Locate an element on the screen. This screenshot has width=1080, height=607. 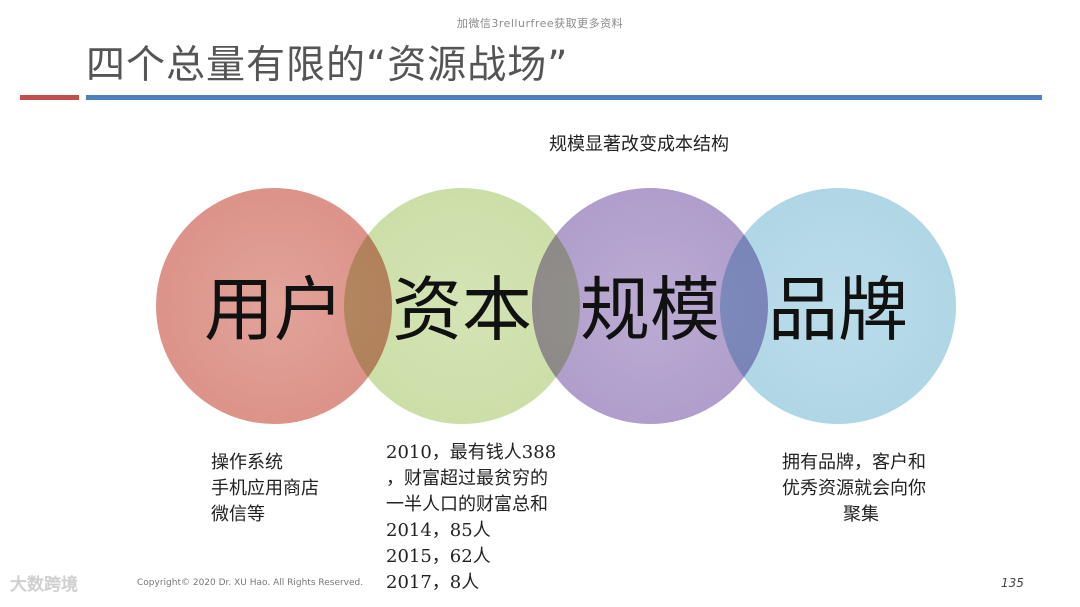
top-watermark: 加微信3rellurfree获取更多资料 is located at coordinates (540, 23).